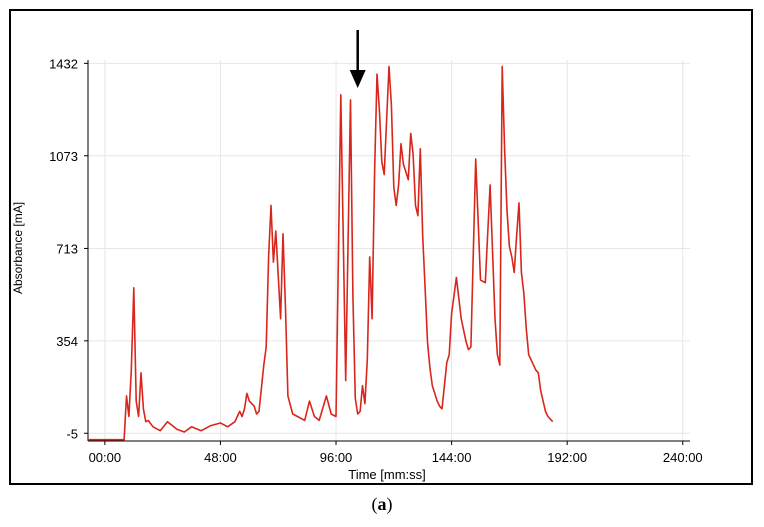 The image size is (764, 527). I want to click on y-tick-label-1: 354, so click(67, 341).